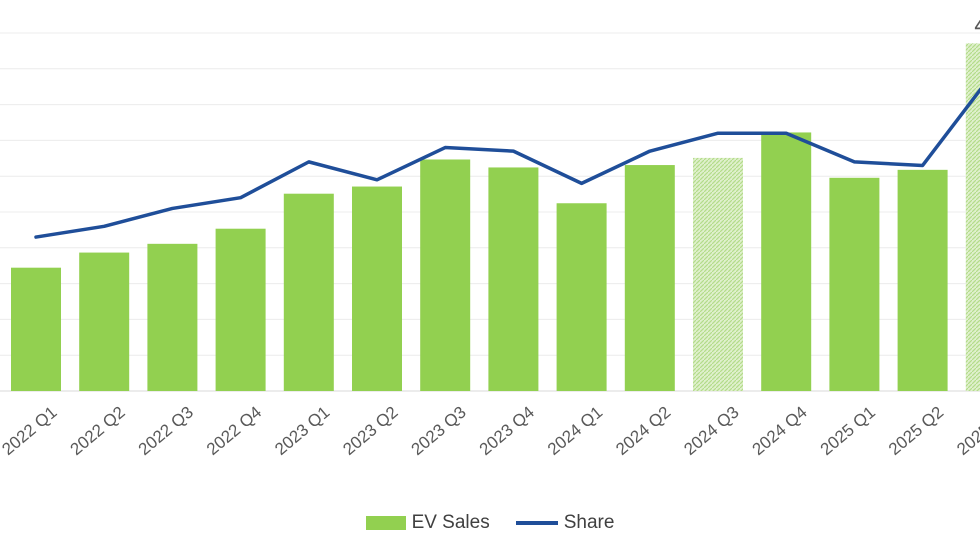  What do you see at coordinates (98, 431) in the screenshot?
I see `x-tick-label: 2022 Q2` at bounding box center [98, 431].